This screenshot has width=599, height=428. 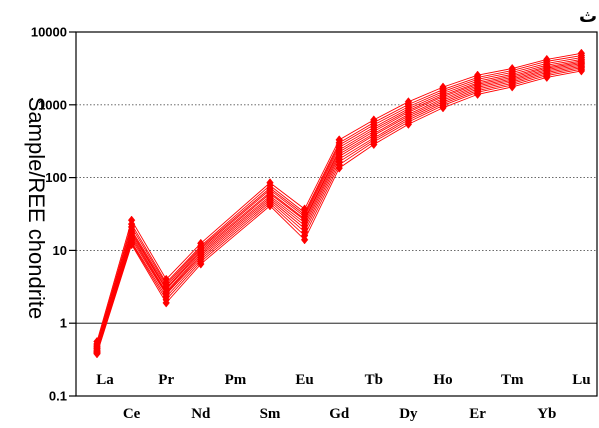 What do you see at coordinates (105, 380) in the screenshot?
I see `x-category-label: La` at bounding box center [105, 380].